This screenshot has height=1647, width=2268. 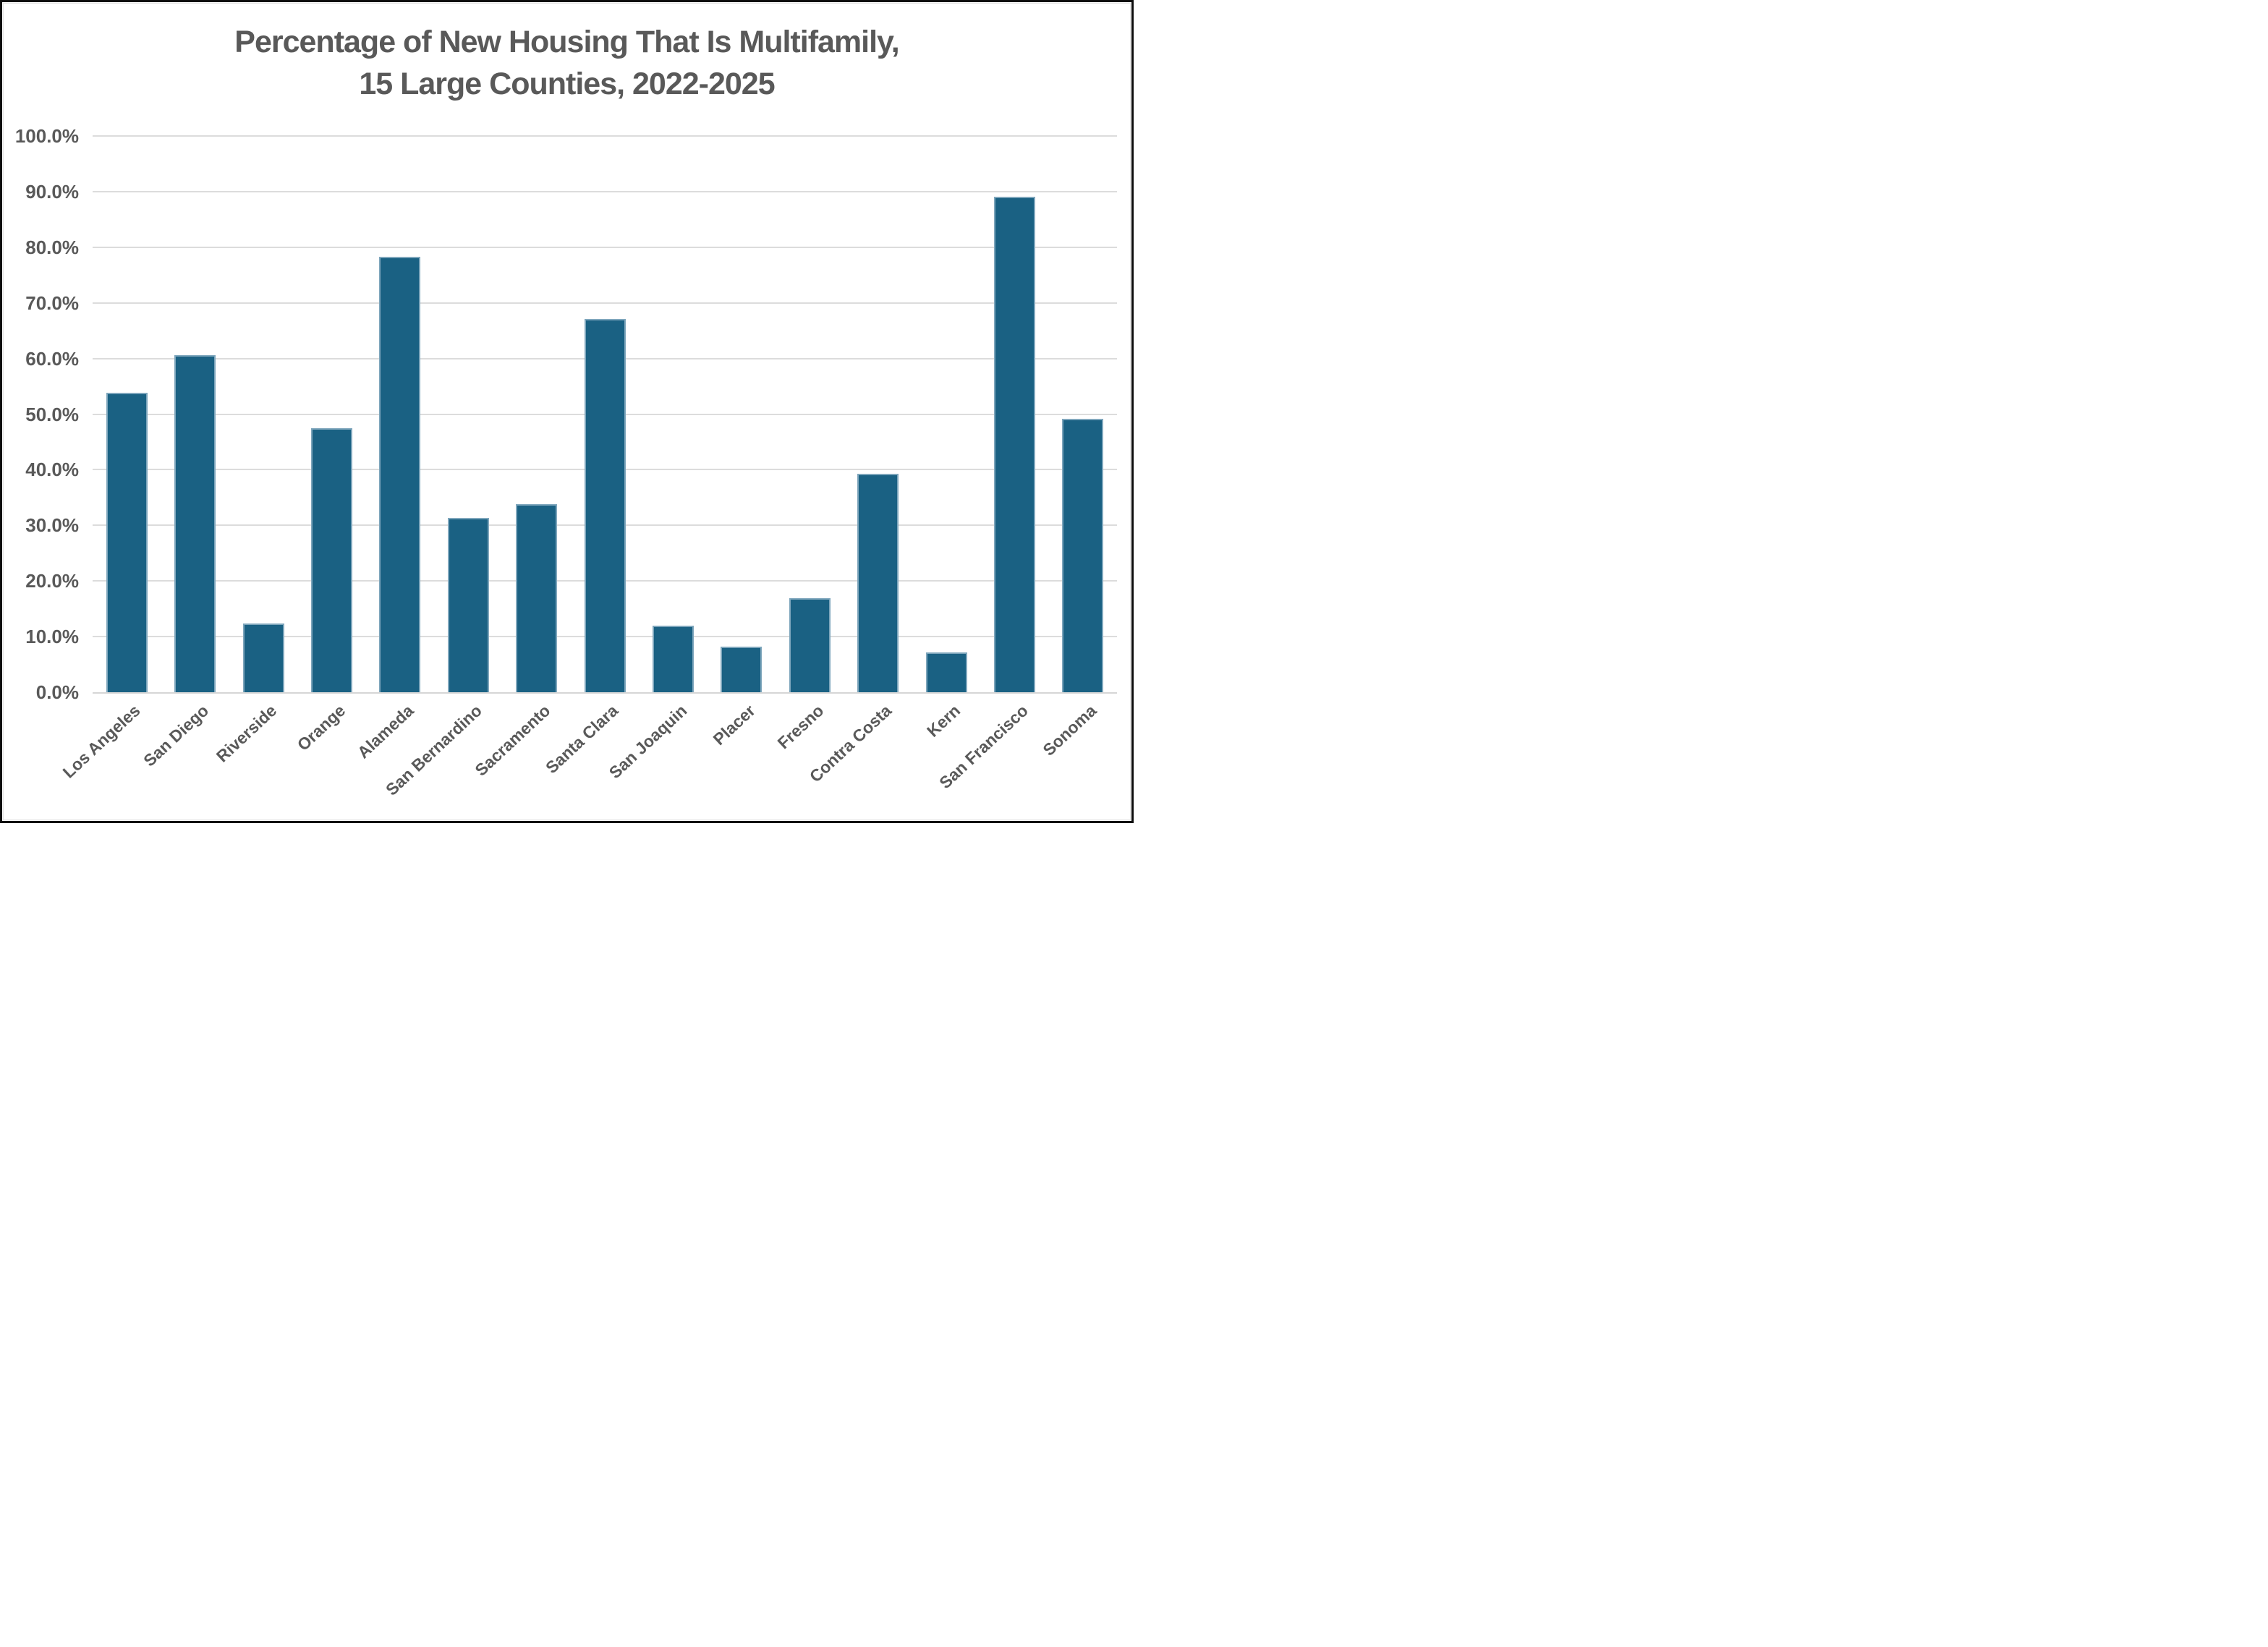 I want to click on y-axis-label-0: 0.0%, so click(x=57, y=692).